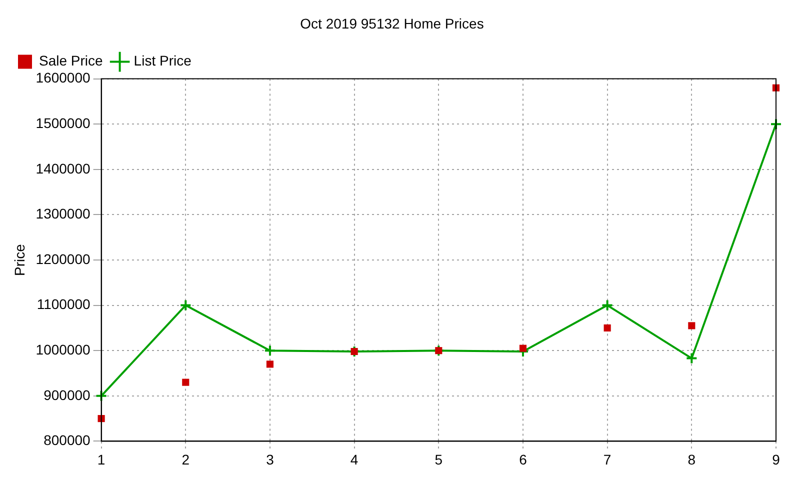 Image resolution: width=800 pixels, height=480 pixels. What do you see at coordinates (101, 459) in the screenshot?
I see `x-tick-label: 1` at bounding box center [101, 459].